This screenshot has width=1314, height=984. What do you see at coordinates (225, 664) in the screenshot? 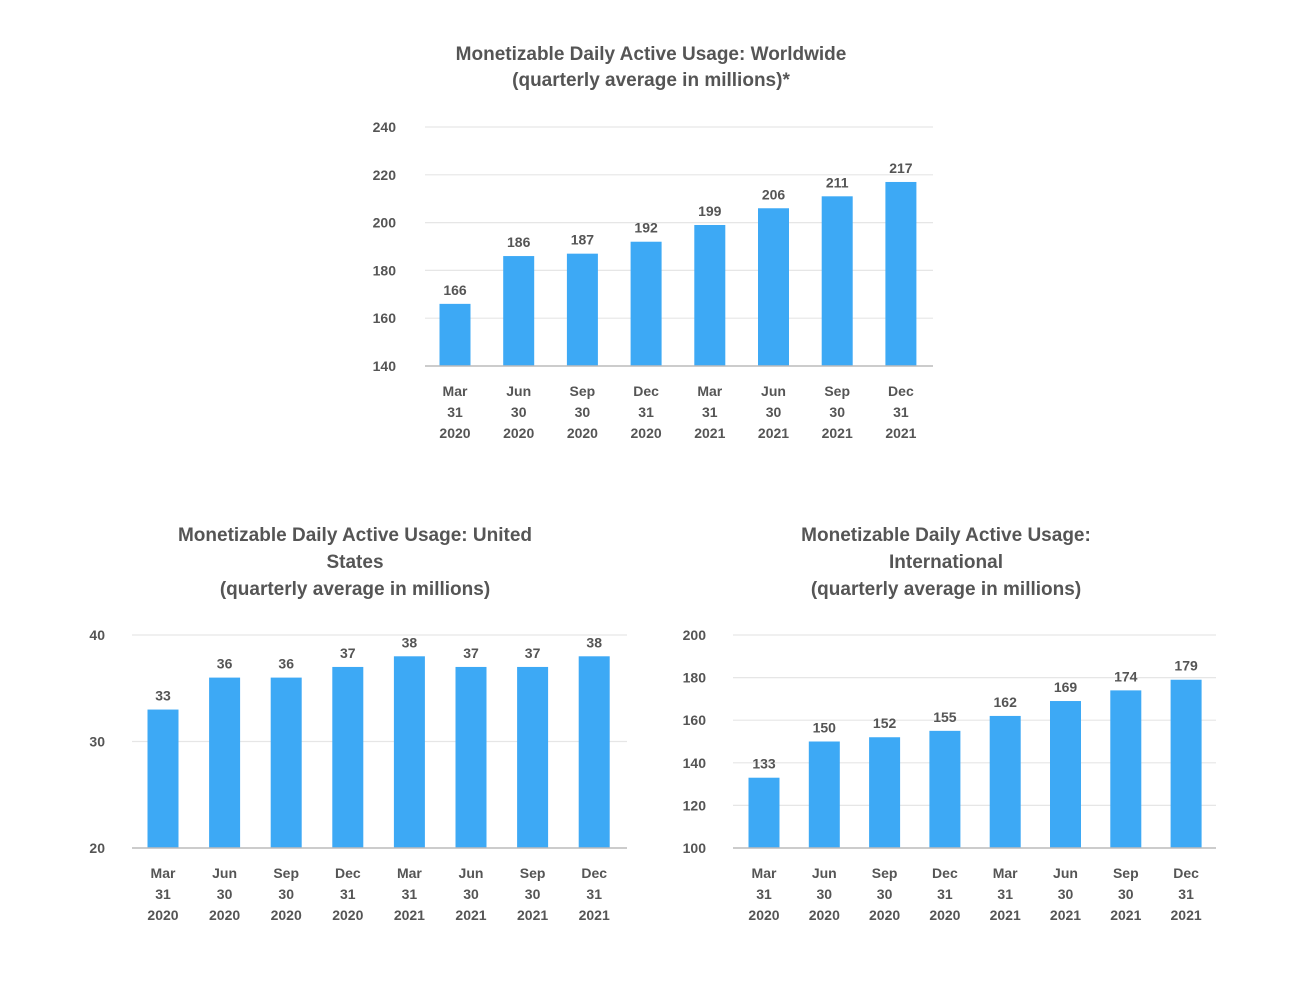
I see `data-label: 36` at bounding box center [225, 664].